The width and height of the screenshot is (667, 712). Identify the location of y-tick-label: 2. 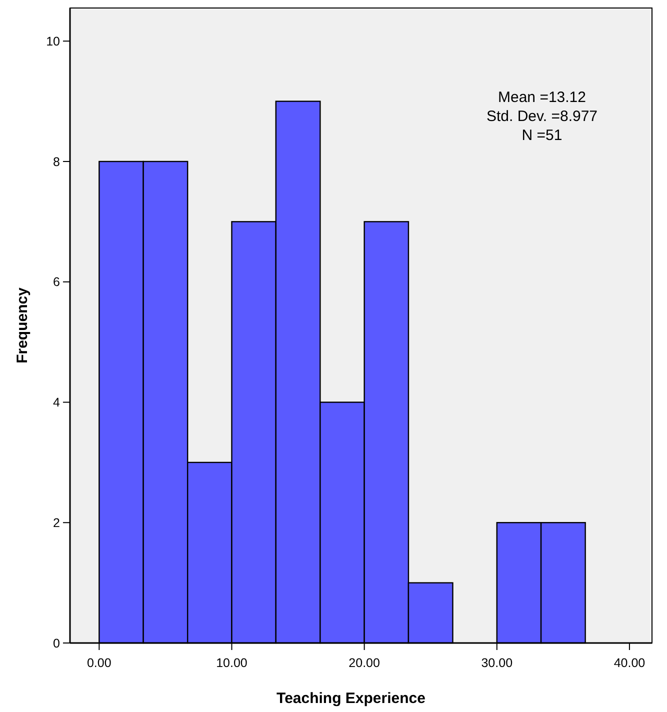
(56, 523).